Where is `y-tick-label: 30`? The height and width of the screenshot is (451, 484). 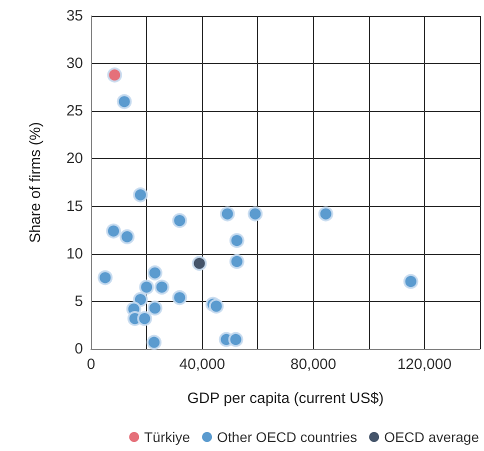
y-tick-label: 30 is located at coordinates (74, 63).